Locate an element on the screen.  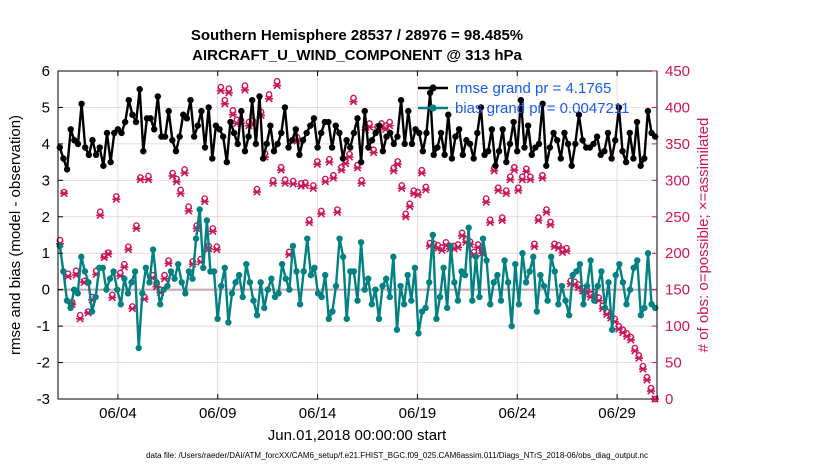
y-tick-label-right: 250 is located at coordinates (677, 217).